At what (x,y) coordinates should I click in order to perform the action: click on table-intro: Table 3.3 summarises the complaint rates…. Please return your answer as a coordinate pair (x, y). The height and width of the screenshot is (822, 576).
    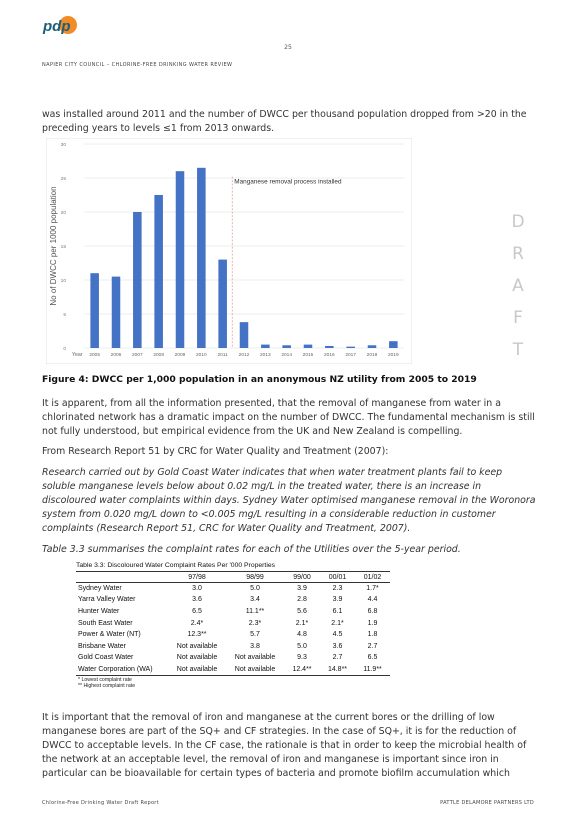
    Looking at the image, I should click on (251, 549).